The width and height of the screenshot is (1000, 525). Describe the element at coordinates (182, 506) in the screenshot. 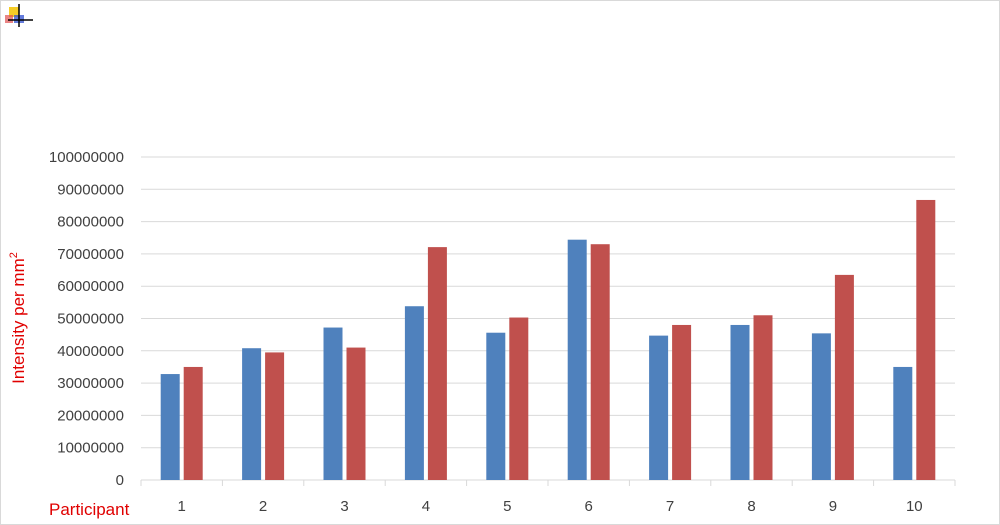

I see `x-tick-label: 1` at that location.